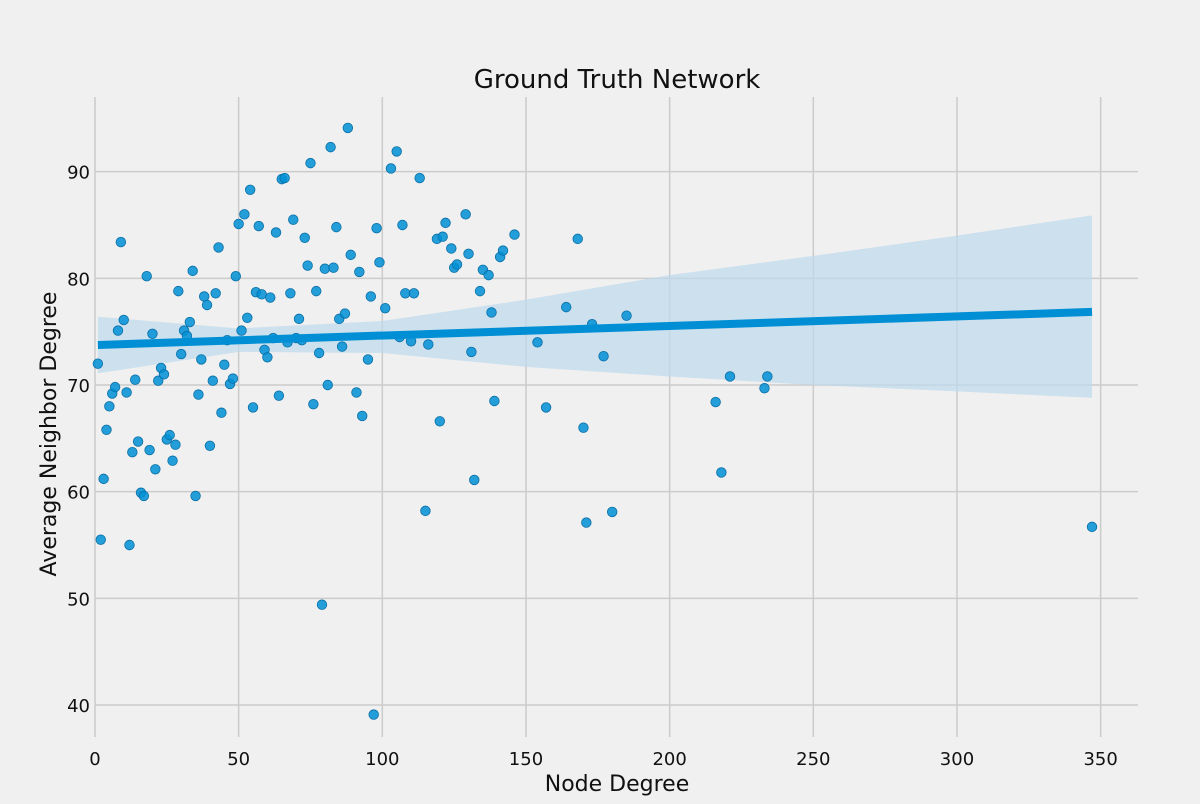 The width and height of the screenshot is (1200, 804). What do you see at coordinates (603, 759) in the screenshot?
I see `x-tick-labels: 0 50 100 150 200 250 300 350` at bounding box center [603, 759].